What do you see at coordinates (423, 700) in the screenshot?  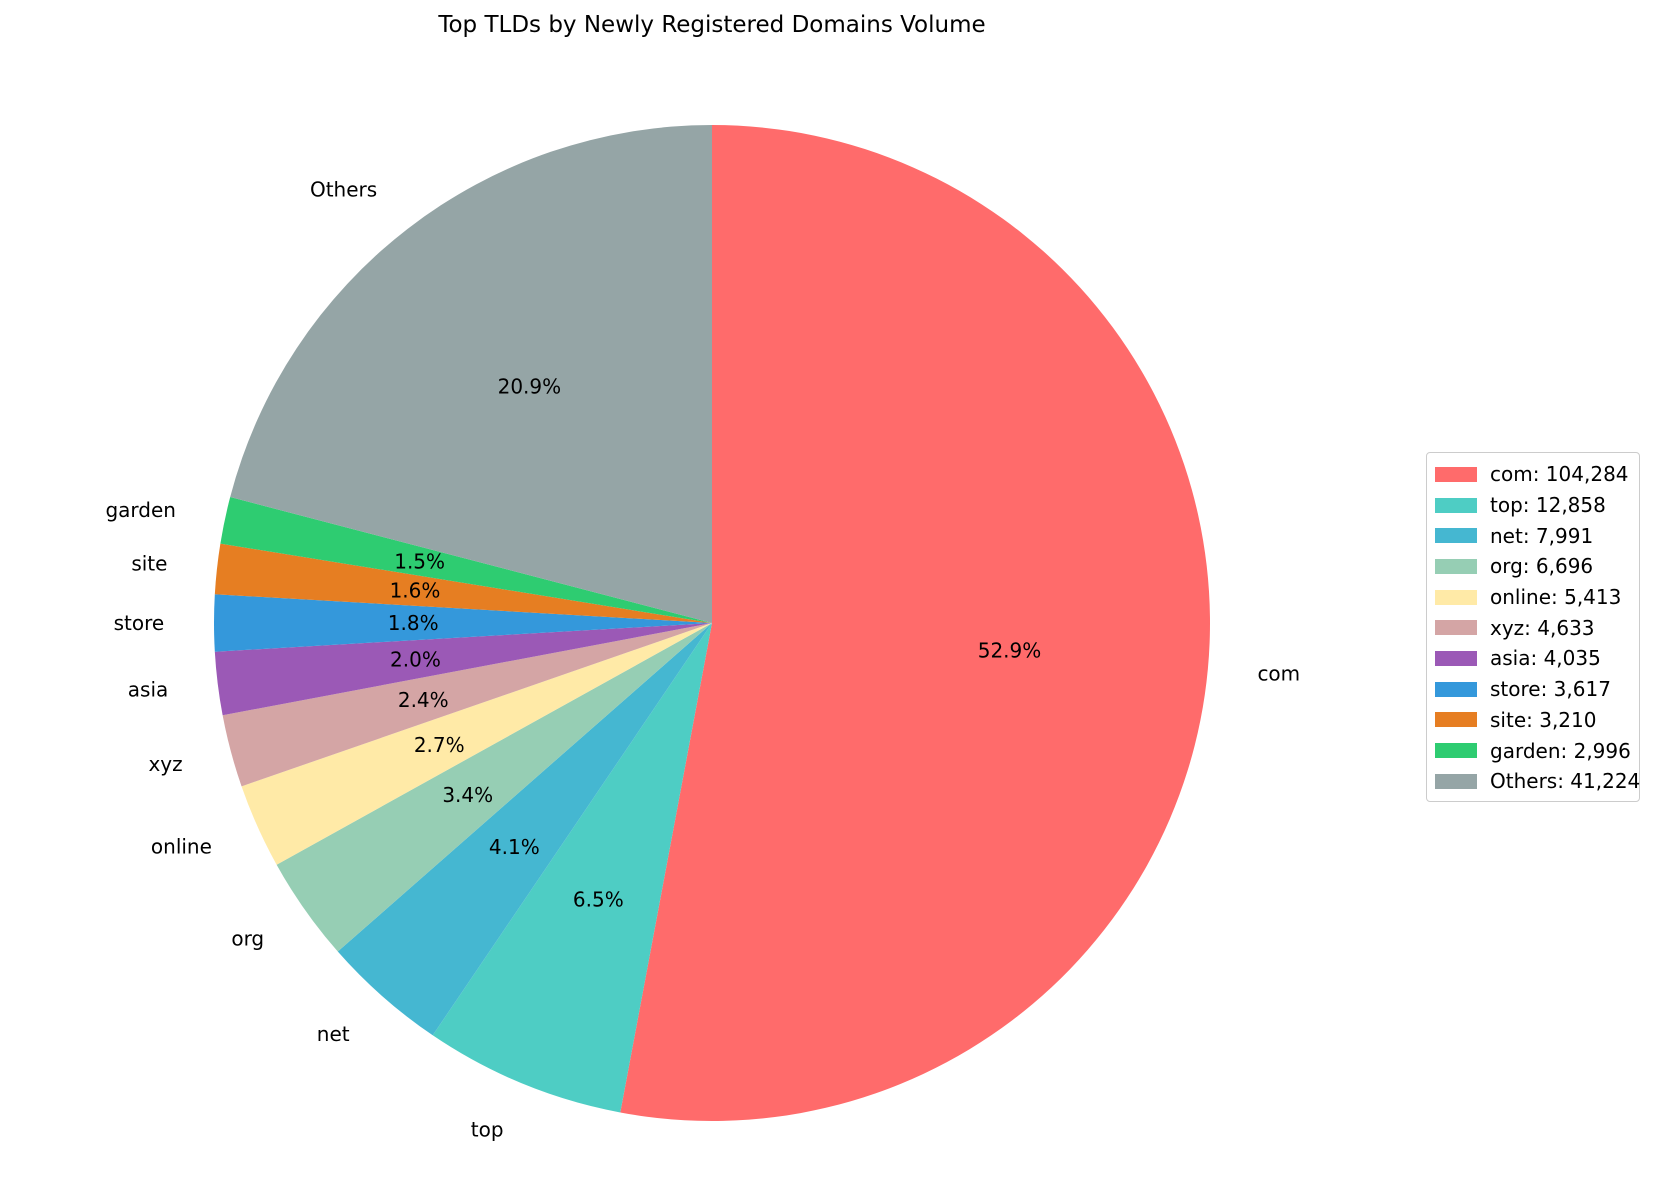 I see `pct-label-xyz: 2.4%` at bounding box center [423, 700].